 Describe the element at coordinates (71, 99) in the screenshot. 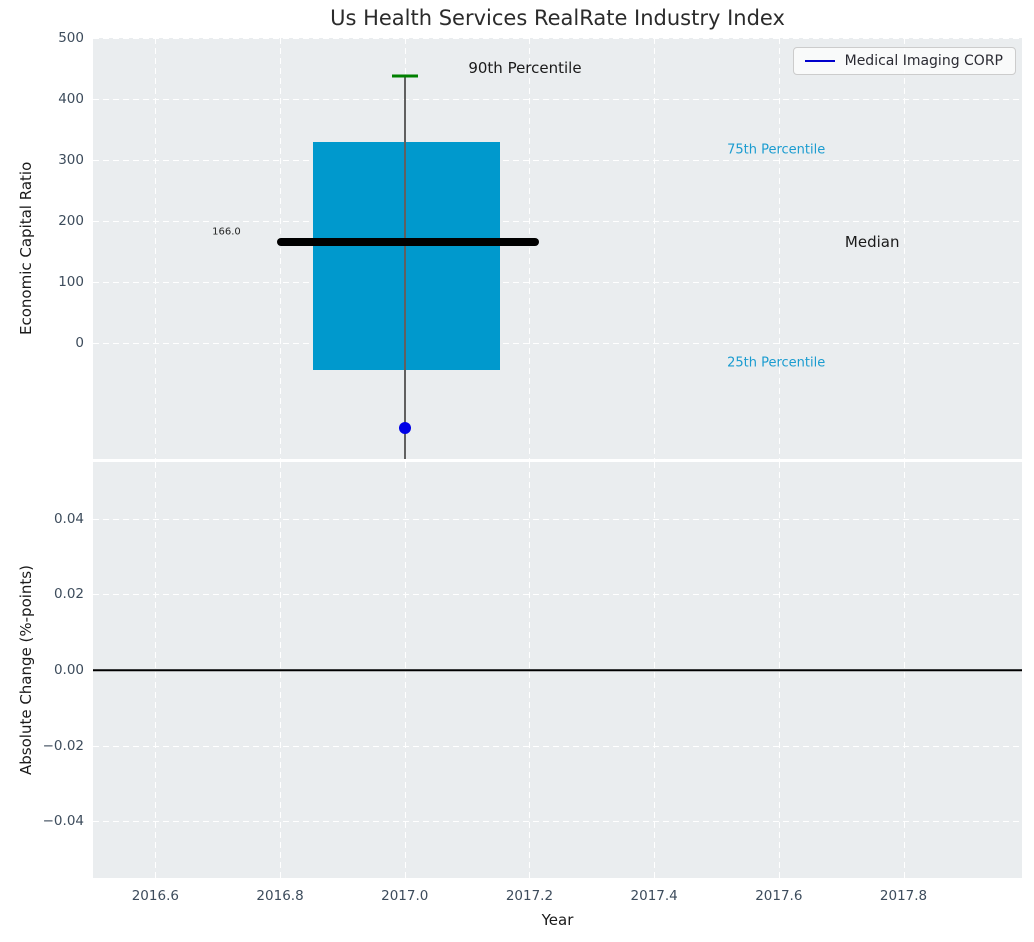

I see `y-tick-label: 400` at that location.